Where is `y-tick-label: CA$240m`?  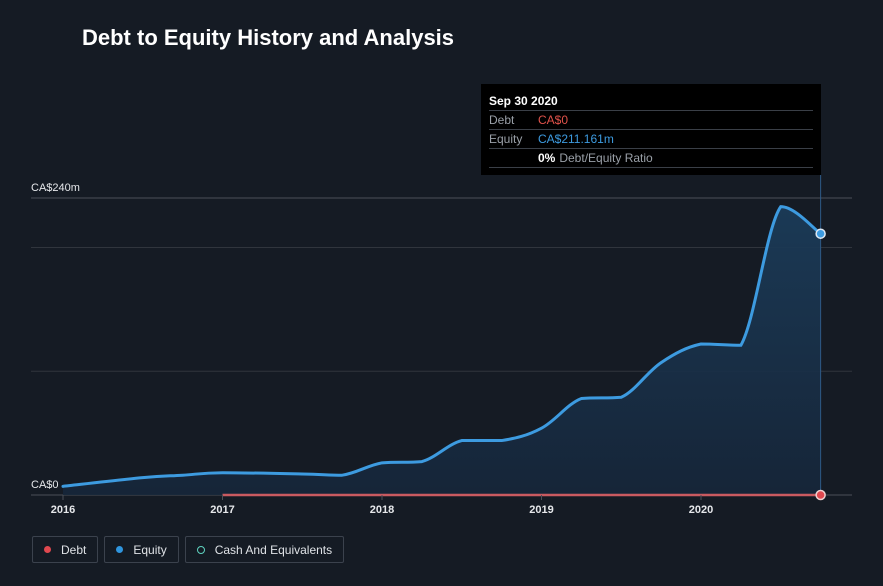 y-tick-label: CA$240m is located at coordinates (55, 188).